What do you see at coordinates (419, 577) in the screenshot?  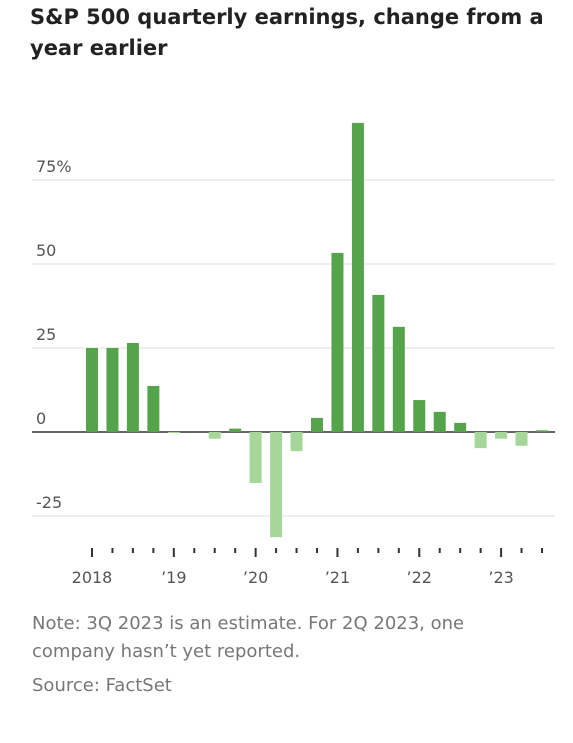 I see `x-tick-label: ’22` at bounding box center [419, 577].